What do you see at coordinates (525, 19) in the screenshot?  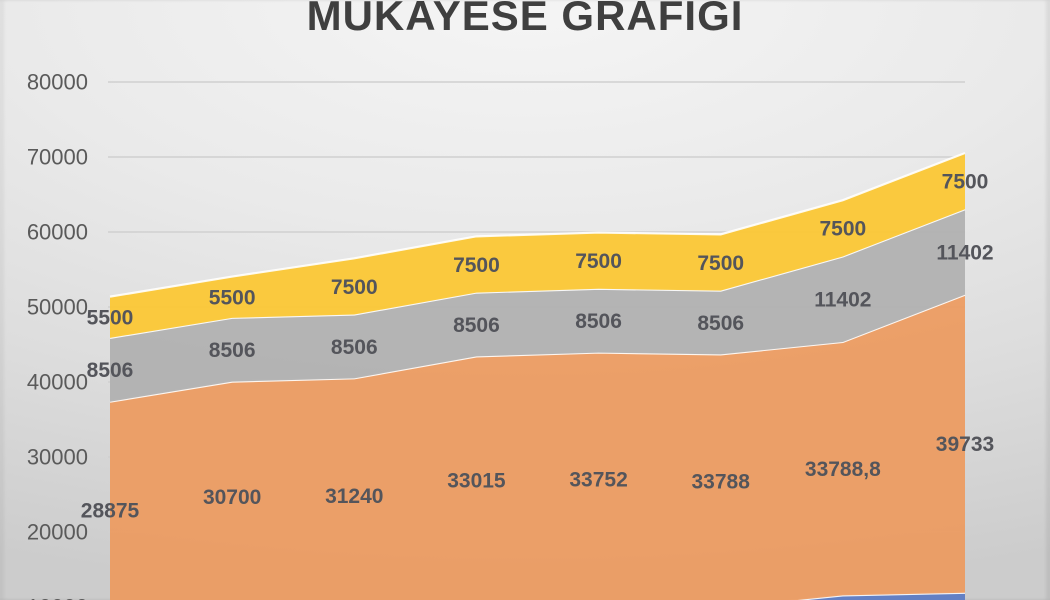 I see `chart-title: MUKAYESE GRAFİĞİ` at bounding box center [525, 19].